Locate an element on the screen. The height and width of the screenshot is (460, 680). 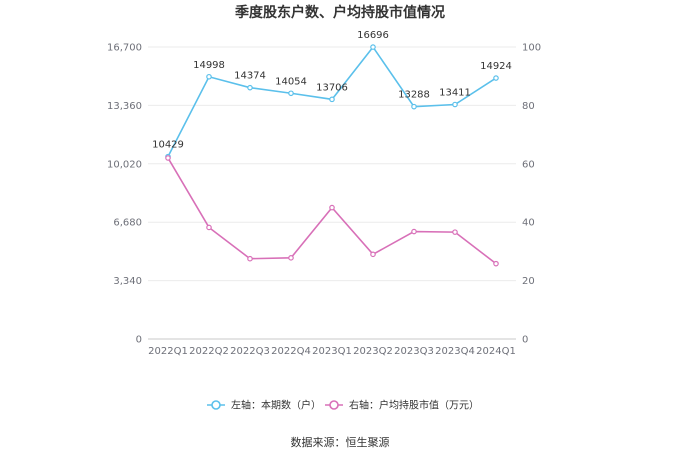
data-label: 13288 is located at coordinates (414, 95).